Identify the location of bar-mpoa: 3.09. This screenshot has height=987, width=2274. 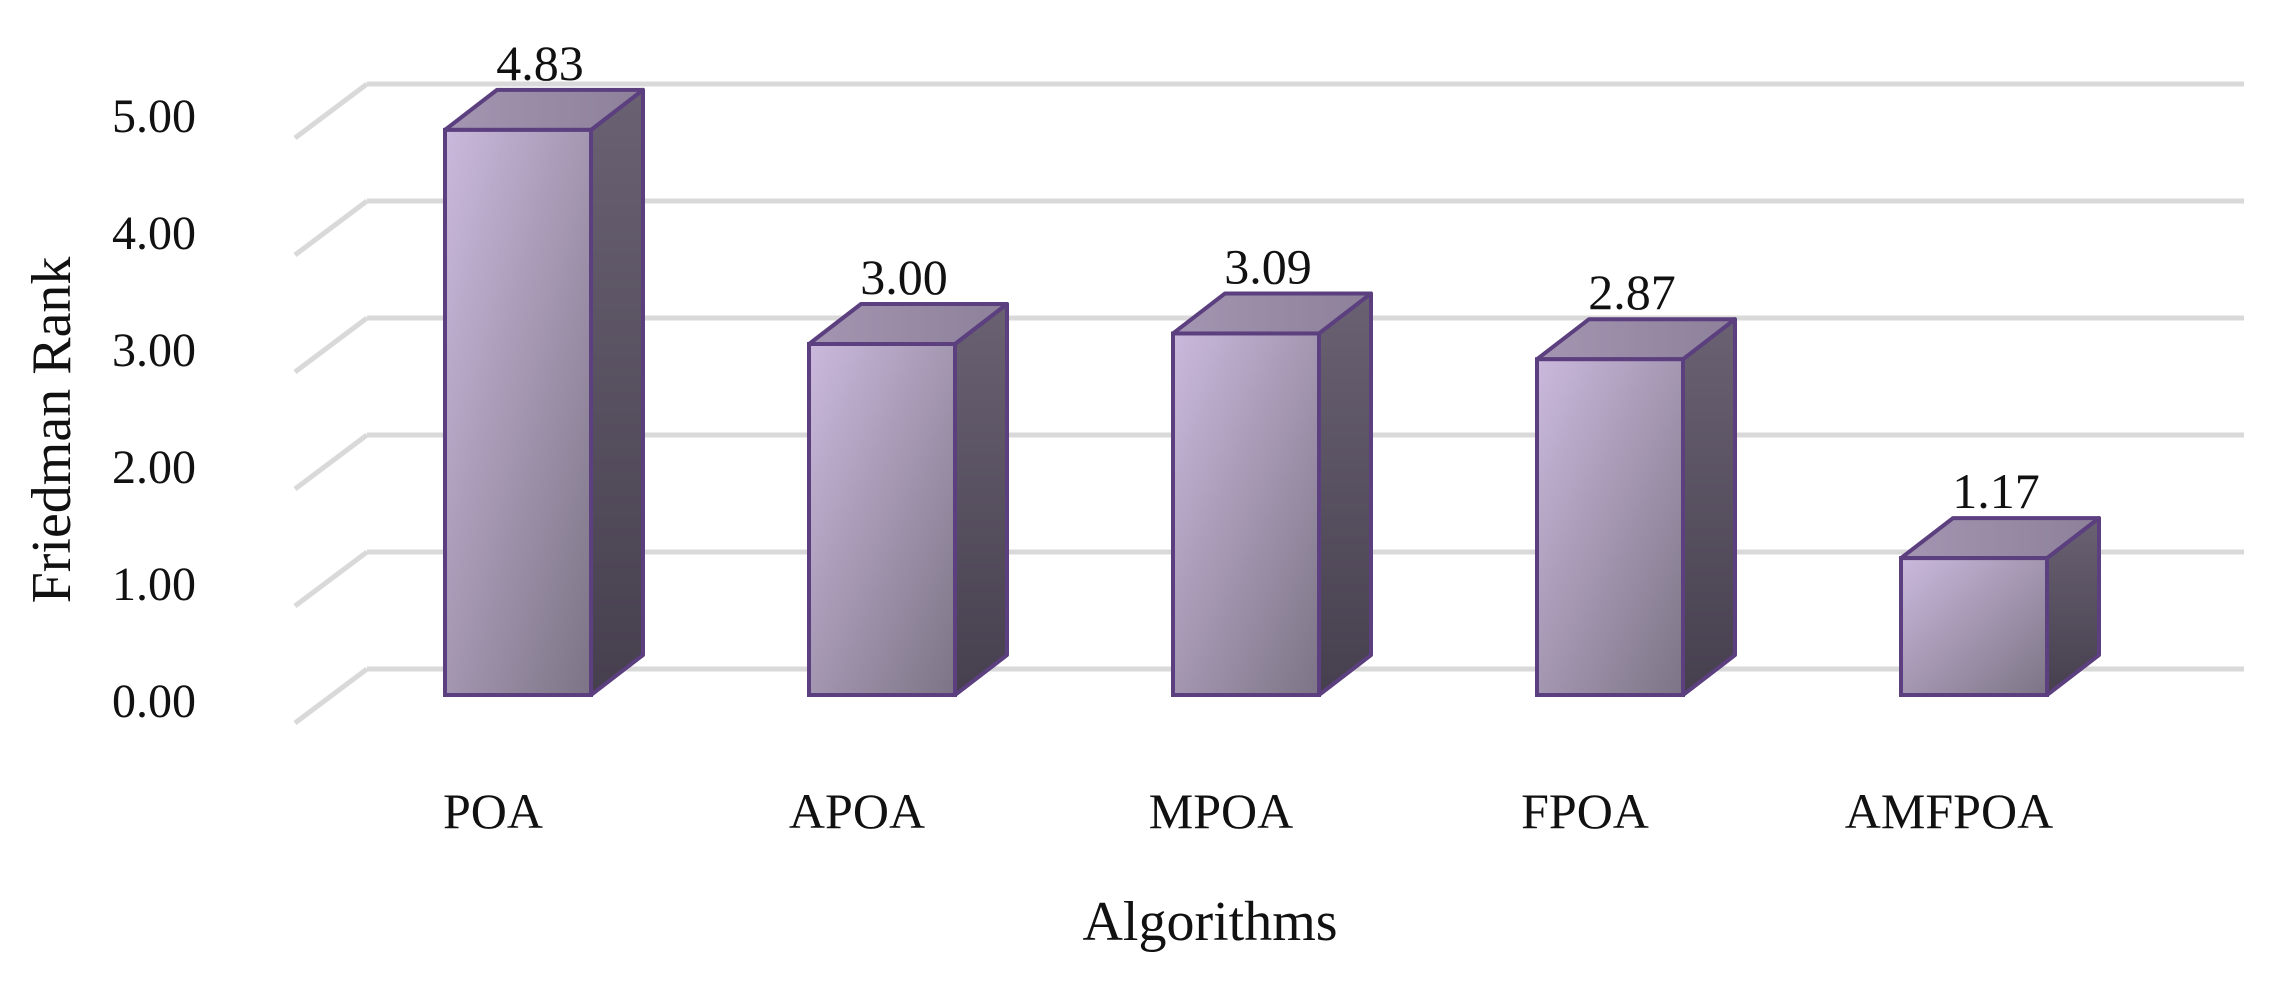
(1272, 467).